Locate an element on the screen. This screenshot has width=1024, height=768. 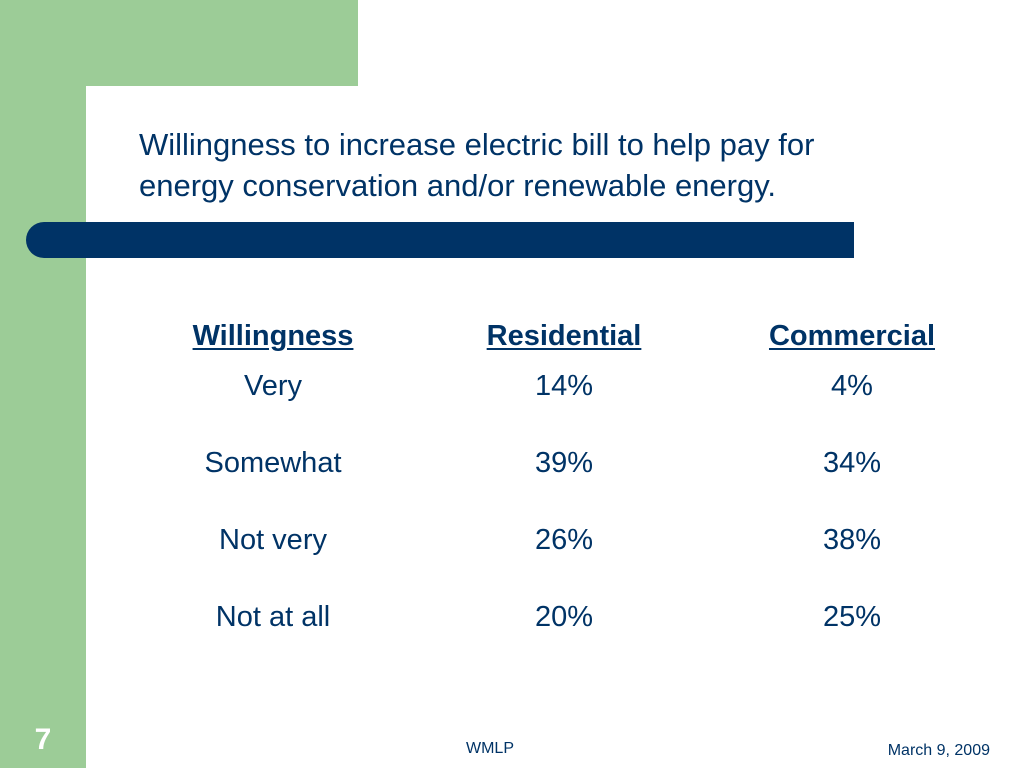
row-label-not-at-all: Not at all is located at coordinates (273, 617).